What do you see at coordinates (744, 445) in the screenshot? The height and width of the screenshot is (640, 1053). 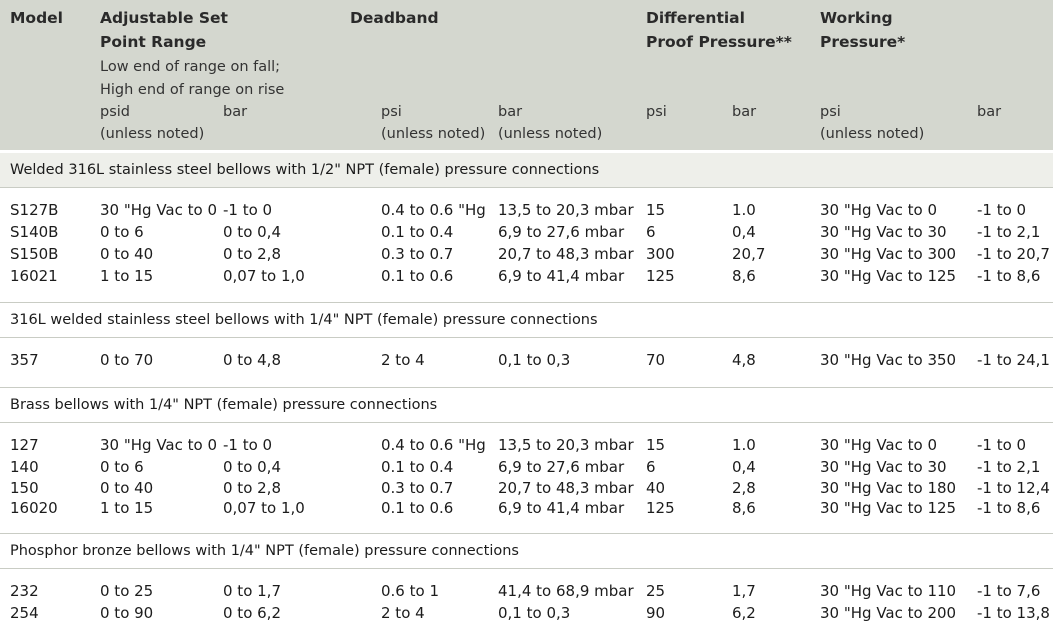 I see `proof-bar-cell: 1.0` at bounding box center [744, 445].